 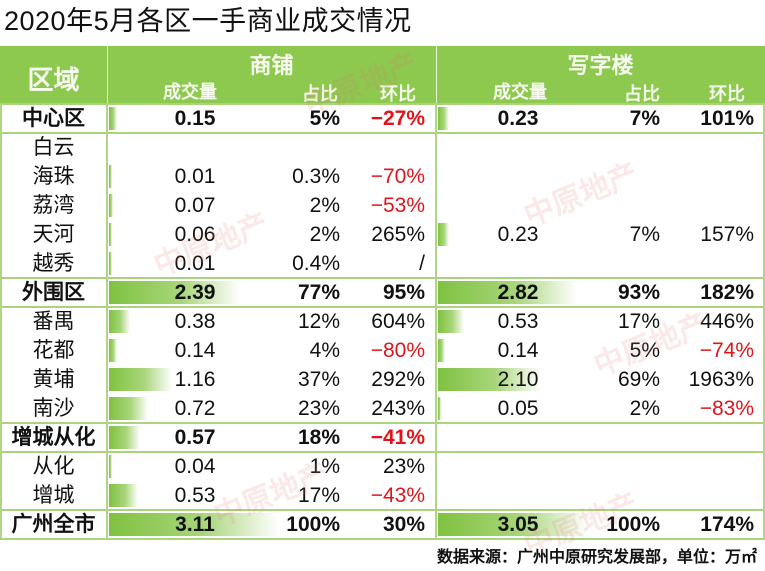 What do you see at coordinates (644, 118) in the screenshot?
I see `office-share: 7%` at bounding box center [644, 118].